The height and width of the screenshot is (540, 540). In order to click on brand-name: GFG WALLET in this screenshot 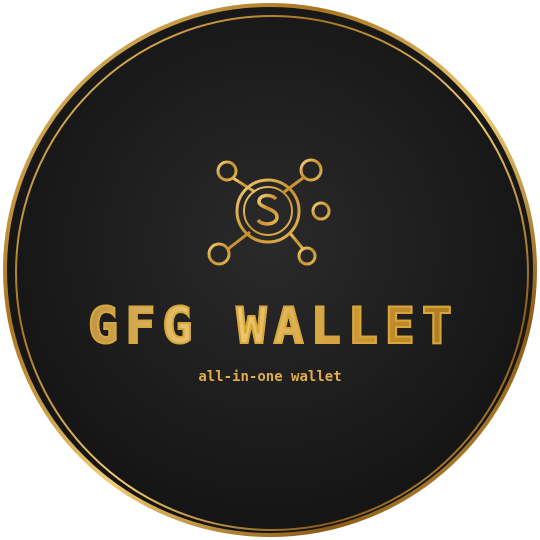, I will do `click(270, 326)`.